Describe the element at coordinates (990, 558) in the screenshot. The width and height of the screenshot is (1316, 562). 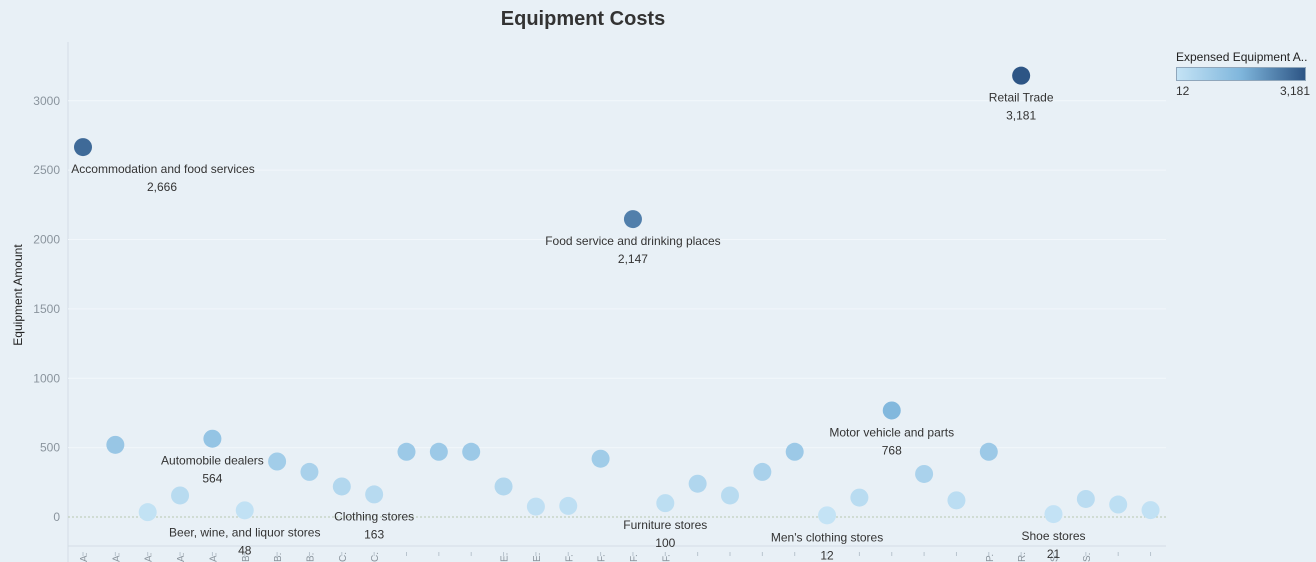
I see `x-tick-label: P.` at that location.